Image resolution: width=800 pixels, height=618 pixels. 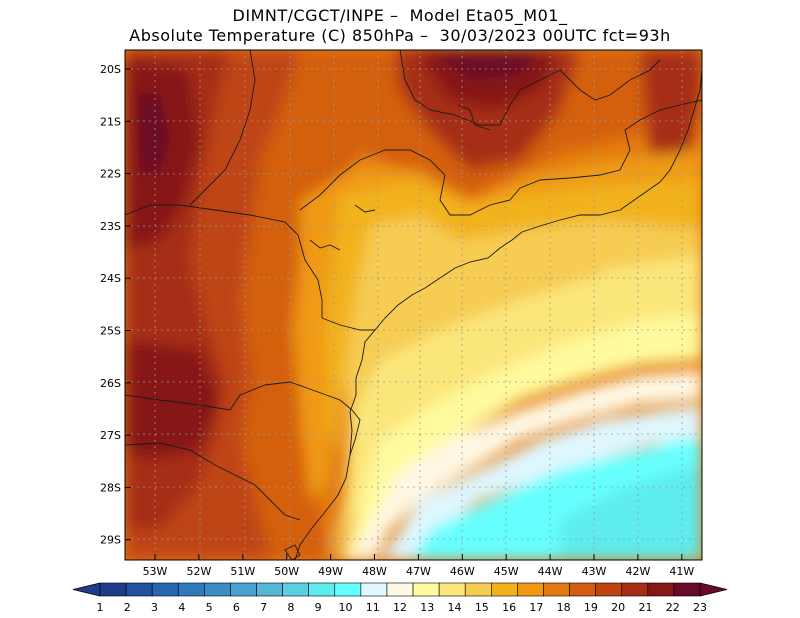 What do you see at coordinates (86, 589) in the screenshot?
I see `colorbar-left-arrow` at bounding box center [86, 589].